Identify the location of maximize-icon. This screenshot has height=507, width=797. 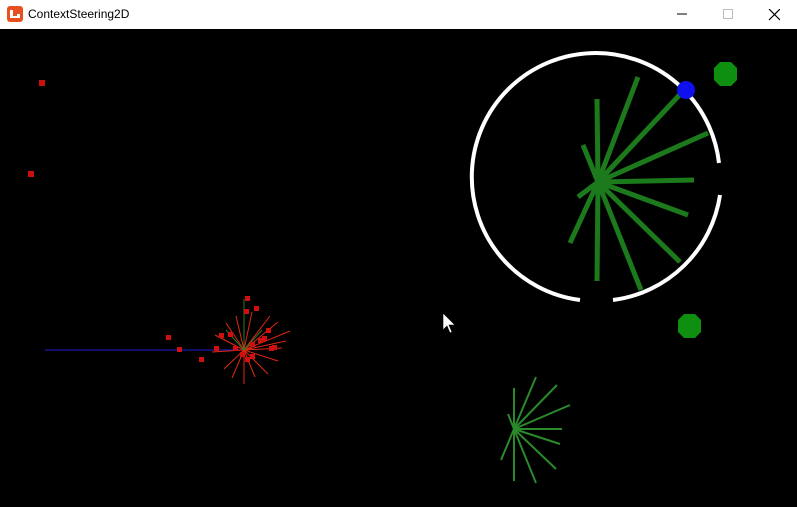
(728, 14).